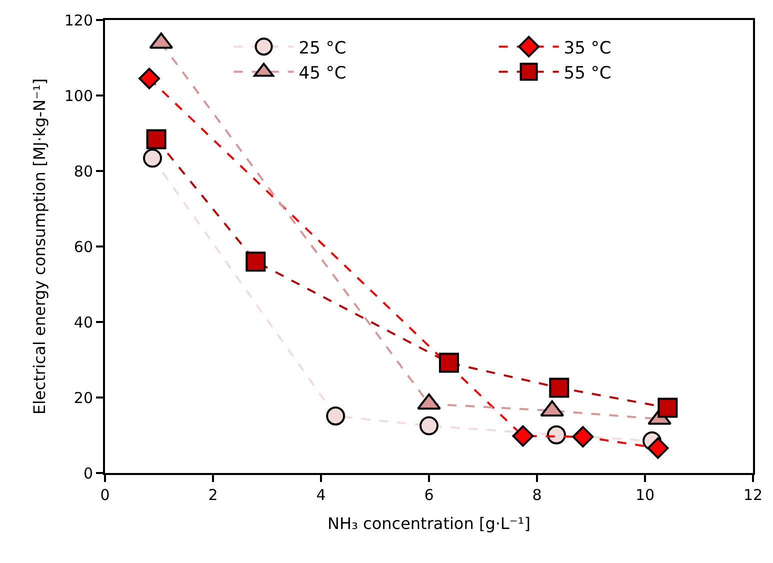 The image size is (773, 563). I want to click on legend-label: 35 °C, so click(588, 48).